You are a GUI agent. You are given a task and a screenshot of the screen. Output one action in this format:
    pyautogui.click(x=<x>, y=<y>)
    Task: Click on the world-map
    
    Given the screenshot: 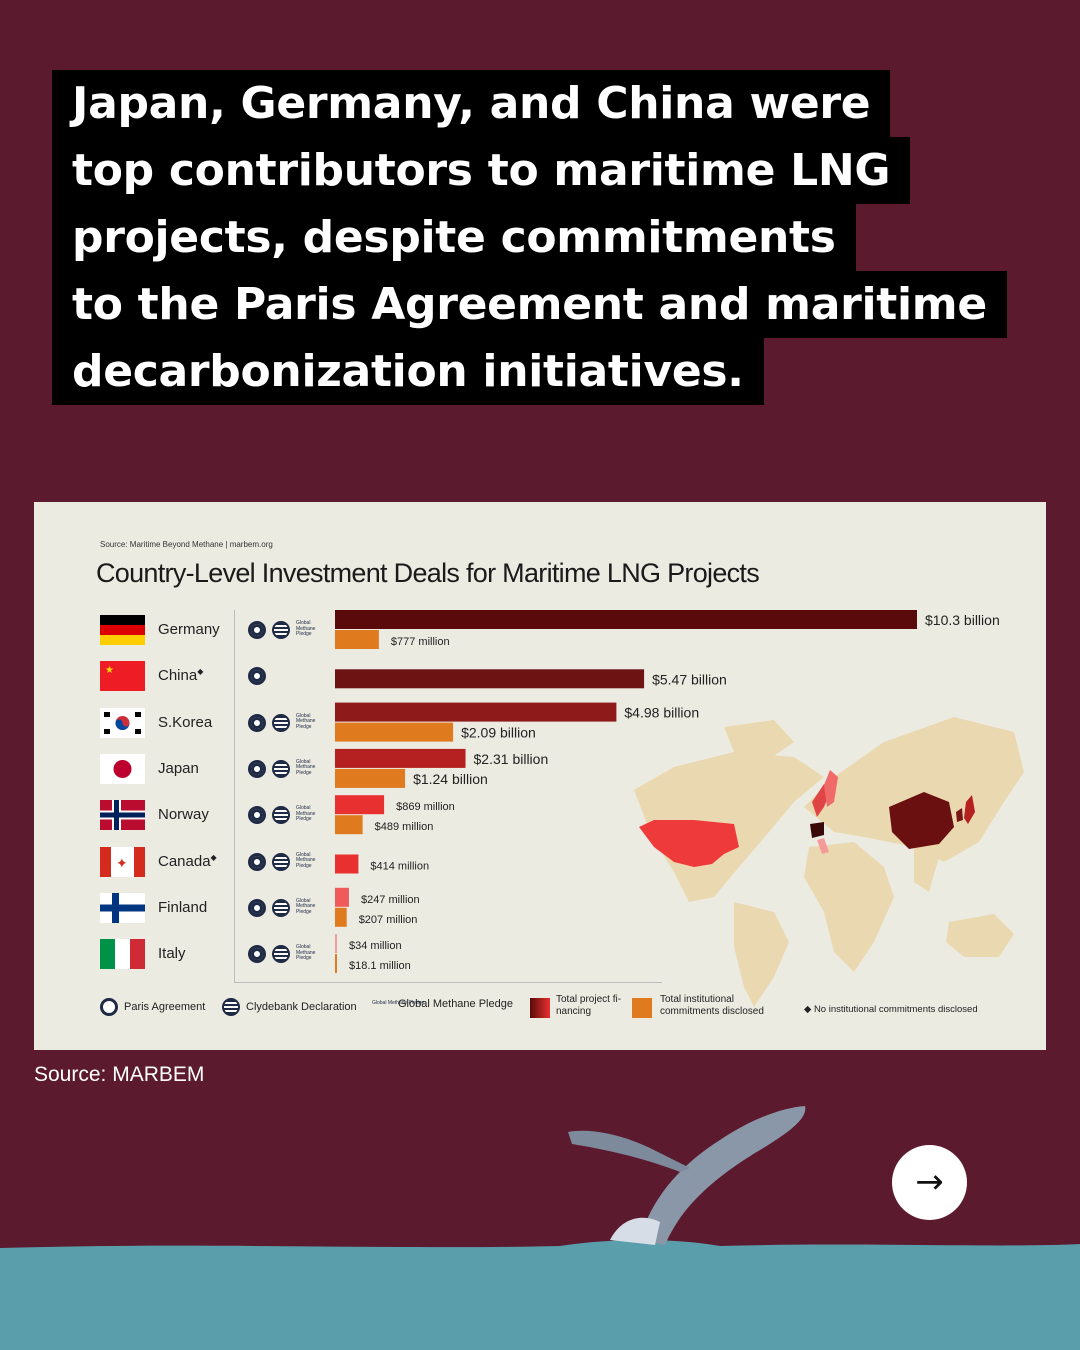 What is the action you would take?
    pyautogui.click(x=829, y=862)
    